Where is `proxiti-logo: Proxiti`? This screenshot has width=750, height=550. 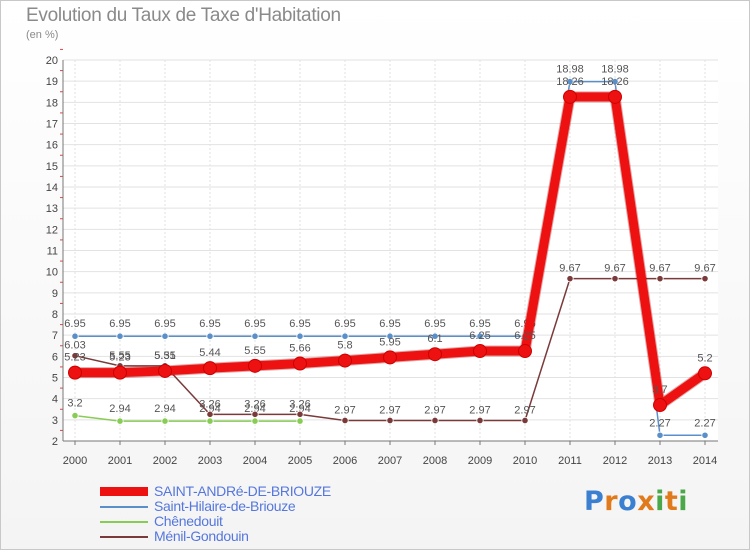
proxiti-logo: Proxiti is located at coordinates (636, 501).